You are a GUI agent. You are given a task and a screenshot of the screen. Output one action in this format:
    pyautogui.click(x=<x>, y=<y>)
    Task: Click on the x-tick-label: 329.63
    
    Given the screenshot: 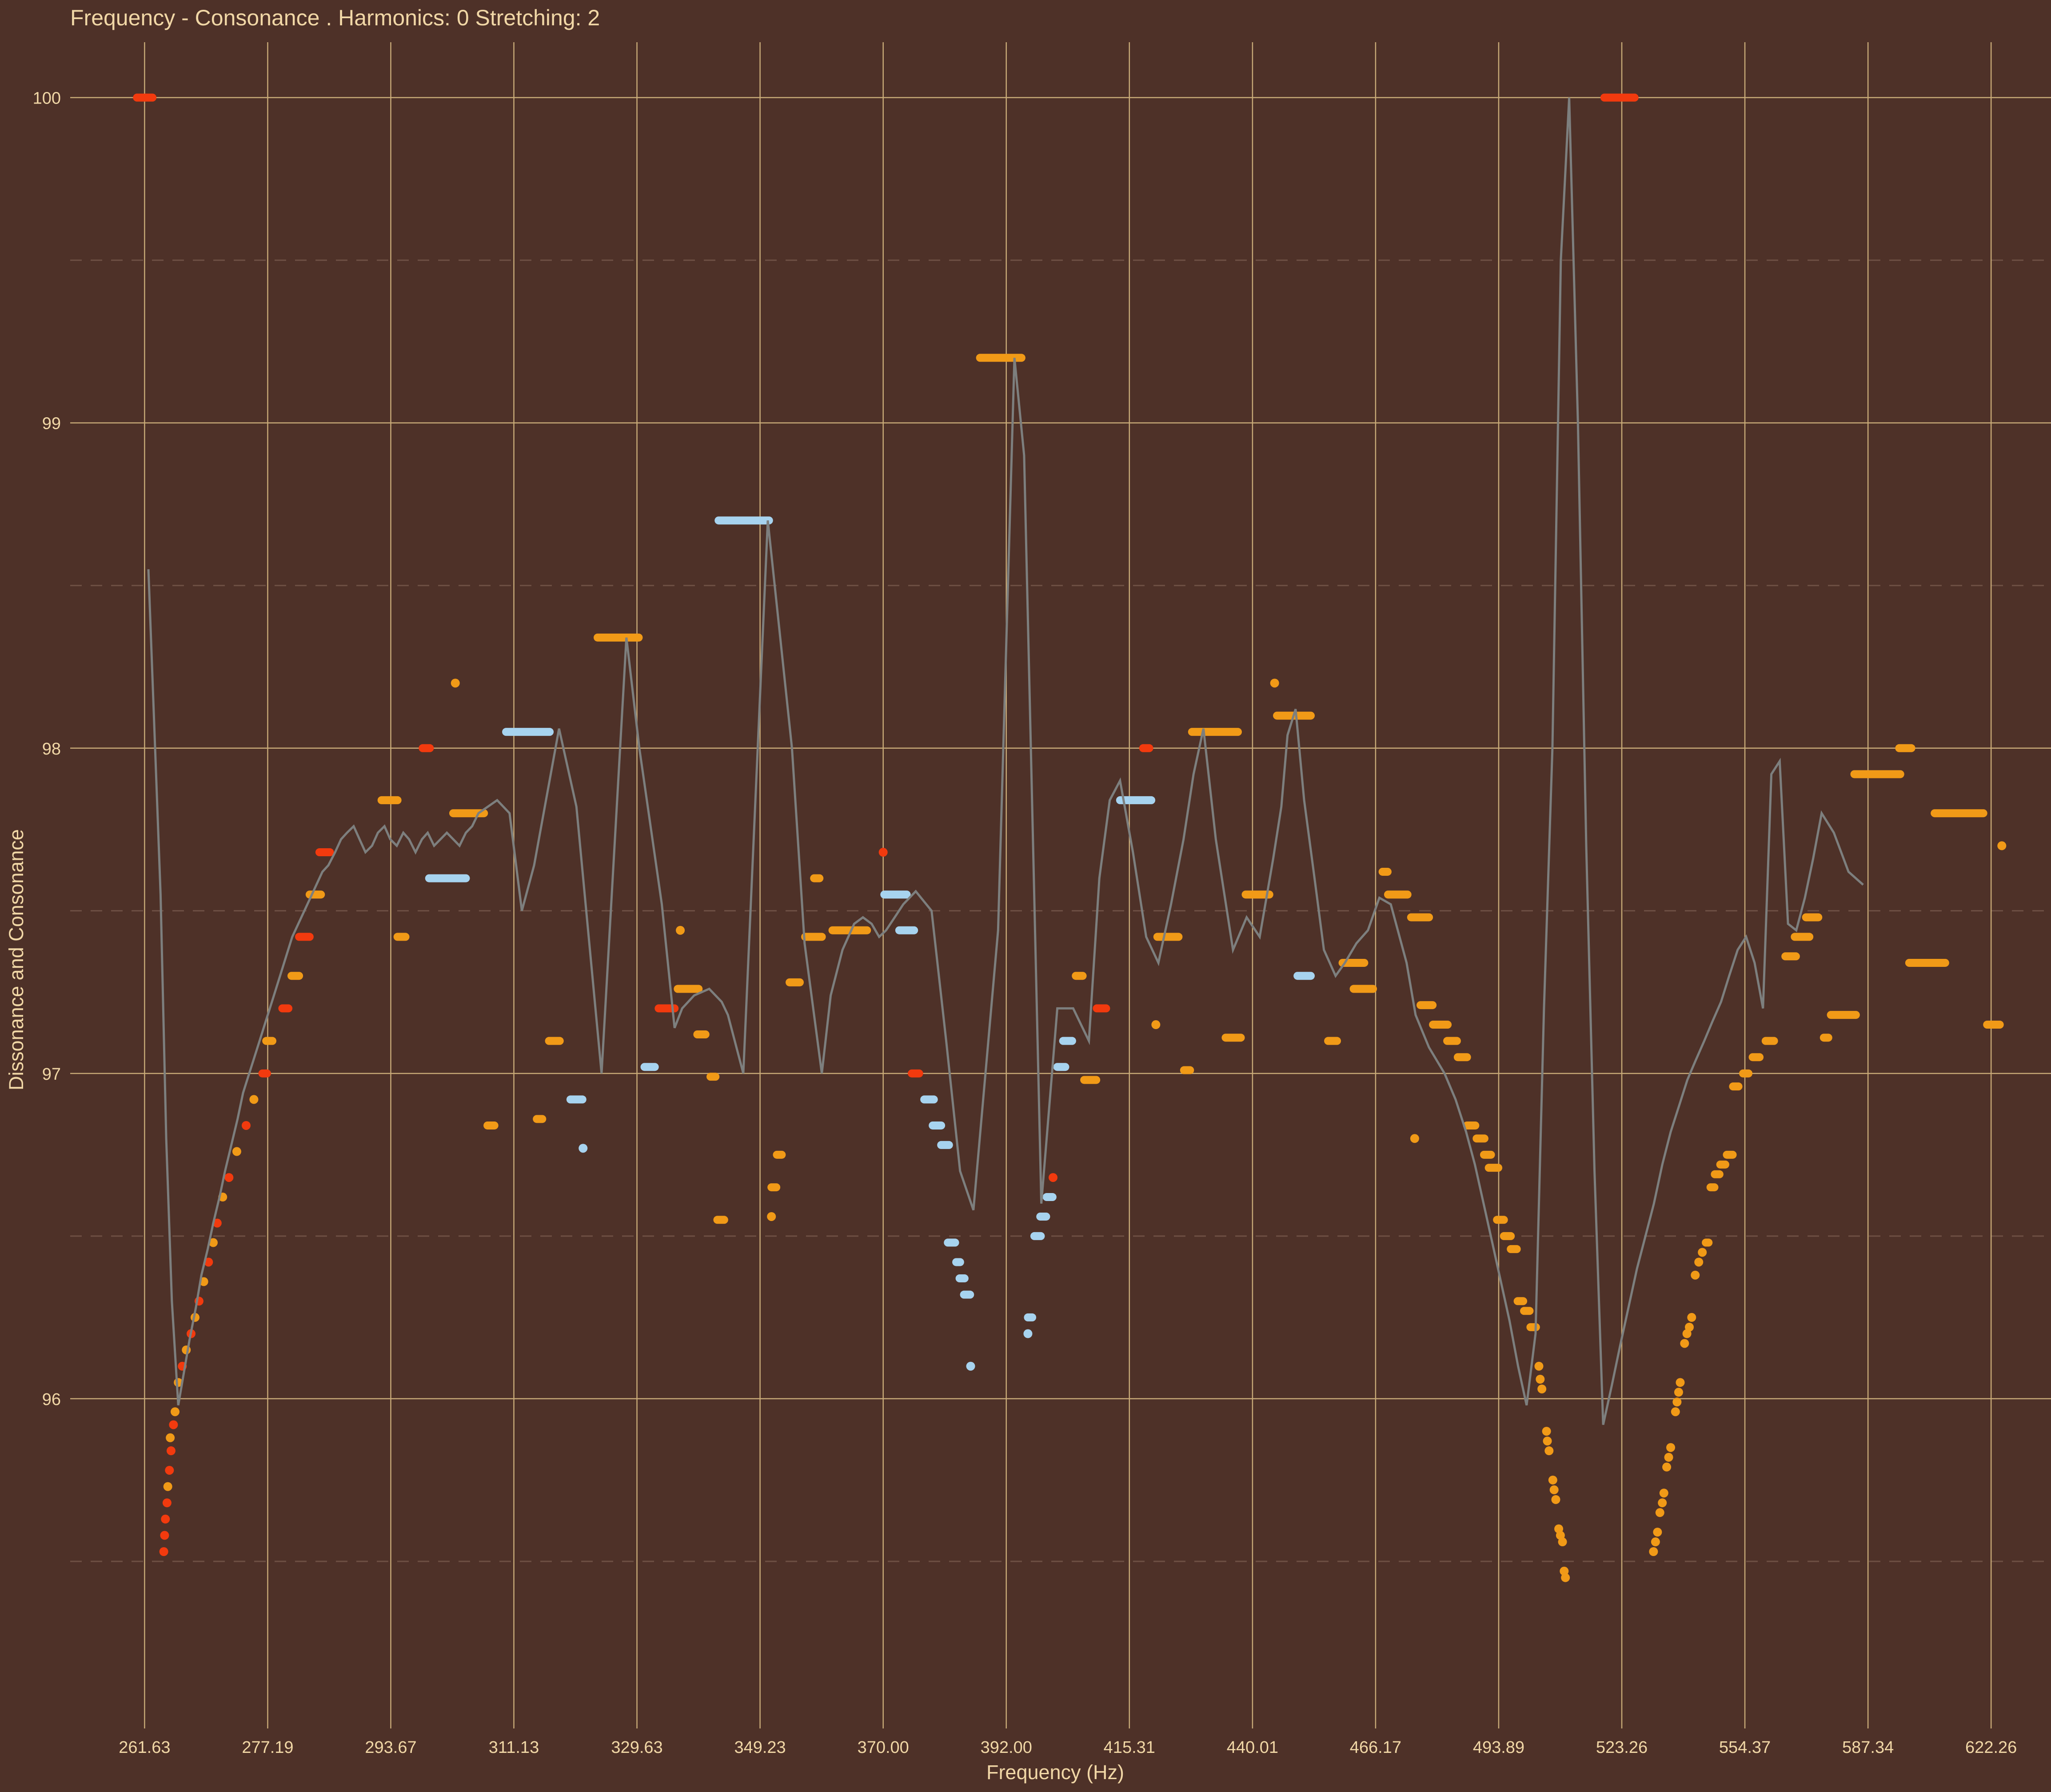 What is the action you would take?
    pyautogui.click(x=636, y=1747)
    